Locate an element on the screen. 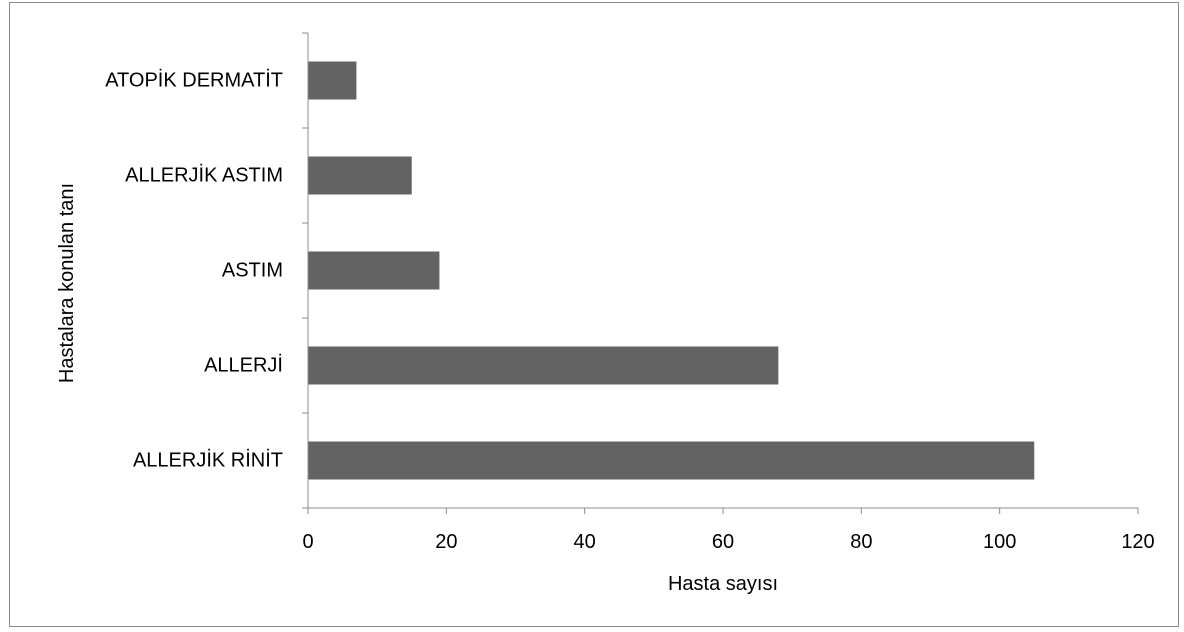 Image resolution: width=1184 pixels, height=632 pixels. x-tick-label: 100 is located at coordinates (999, 542).